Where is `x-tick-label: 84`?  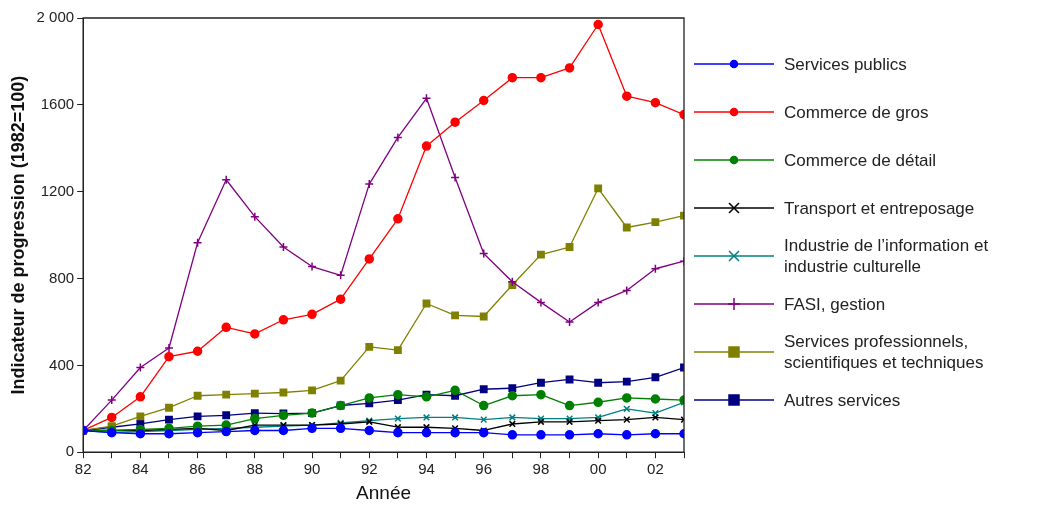 x-tick-label: 84 is located at coordinates (140, 469).